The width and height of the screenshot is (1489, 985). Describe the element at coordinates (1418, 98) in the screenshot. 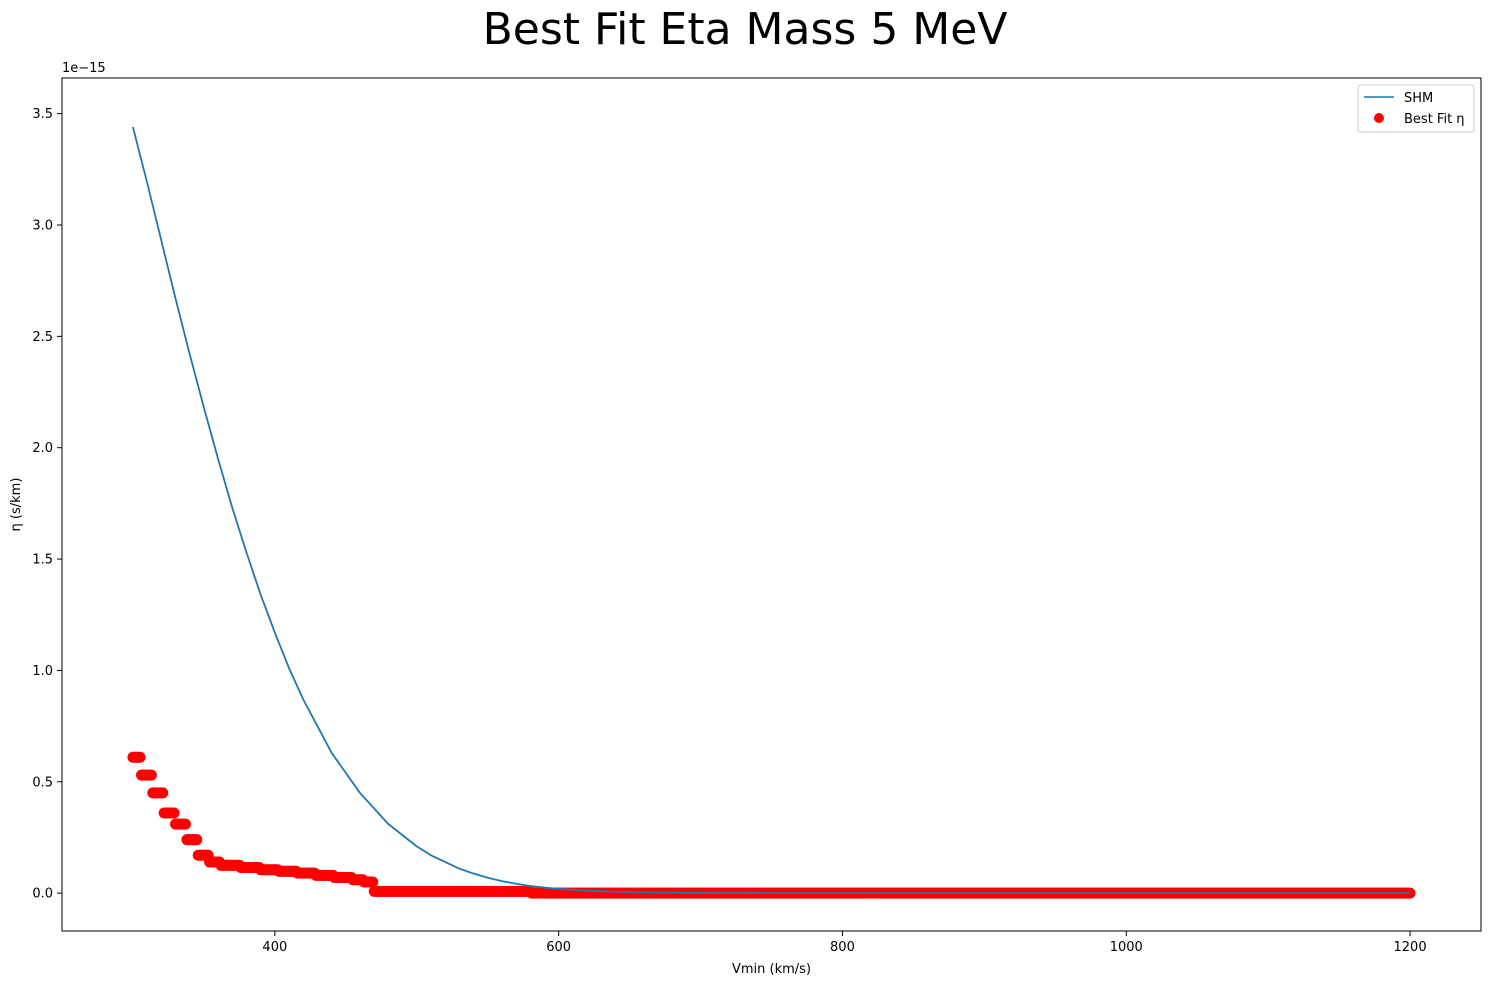

I see `legend-shm-label: SHM` at that location.